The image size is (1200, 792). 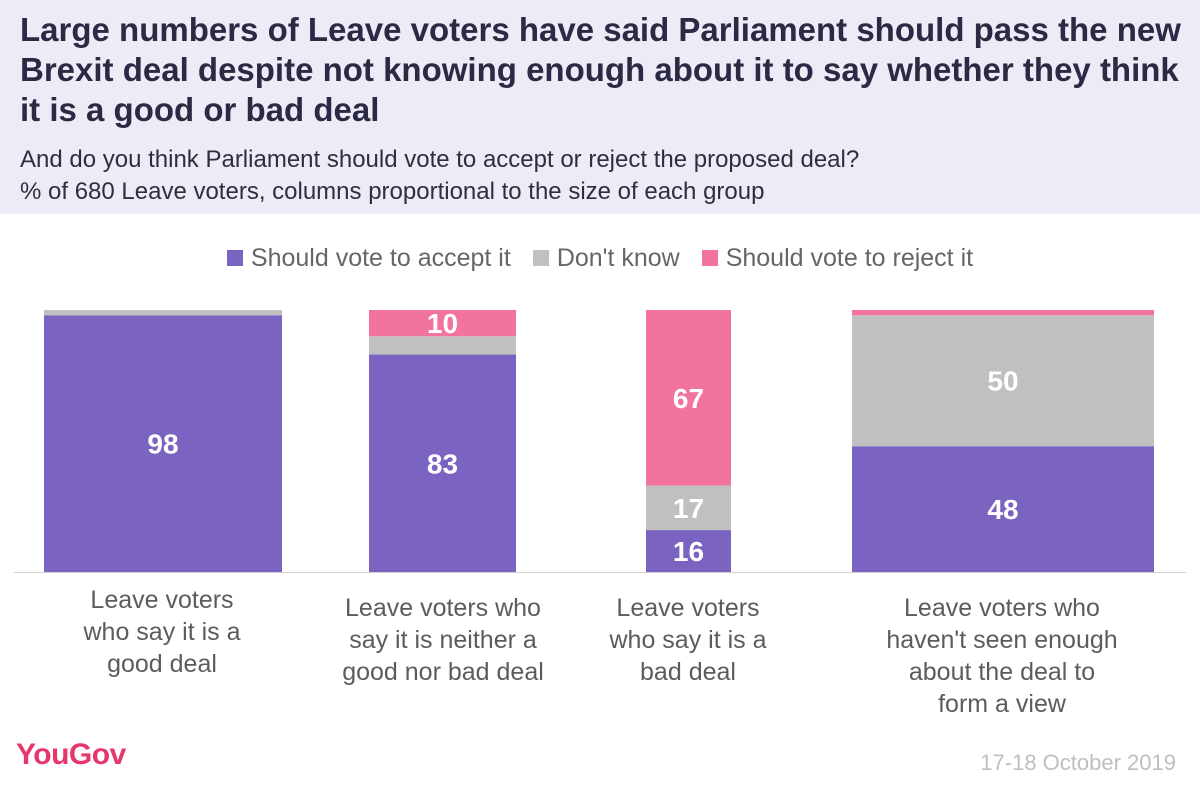 I want to click on legend-swatch-reject, so click(x=709, y=258).